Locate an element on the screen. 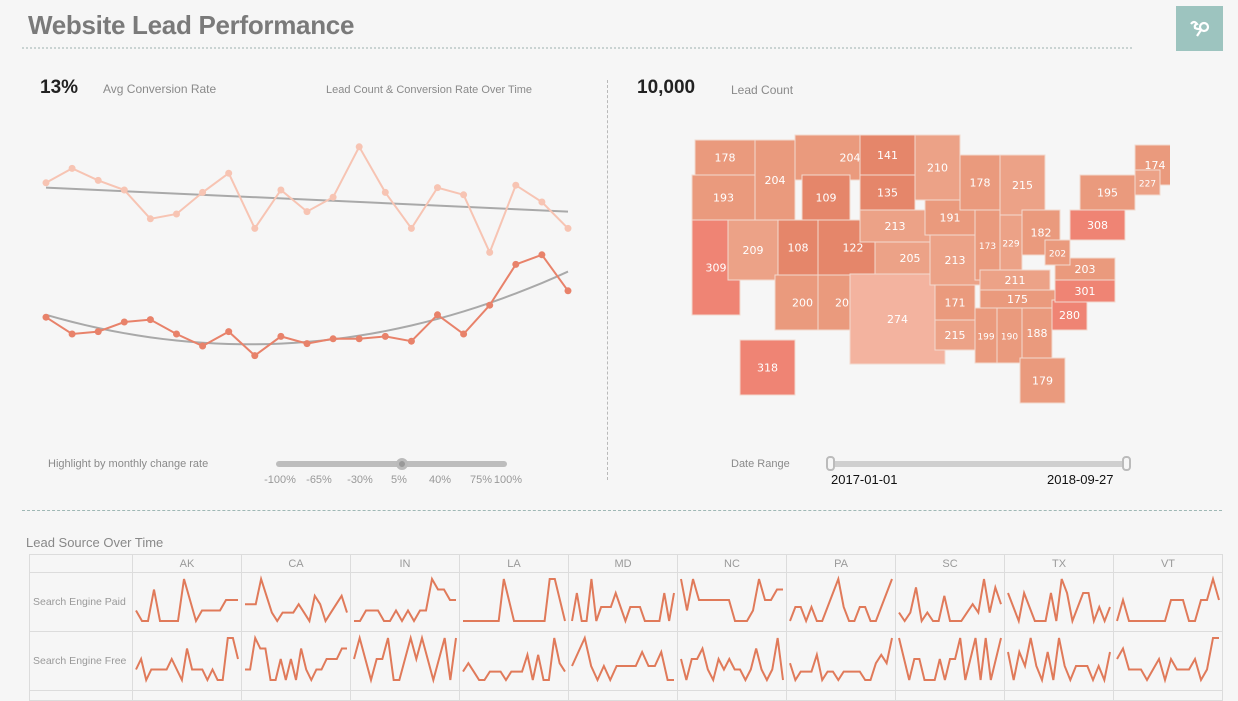 Image resolution: width=1238 pixels, height=701 pixels. state-la is located at coordinates (955, 335).